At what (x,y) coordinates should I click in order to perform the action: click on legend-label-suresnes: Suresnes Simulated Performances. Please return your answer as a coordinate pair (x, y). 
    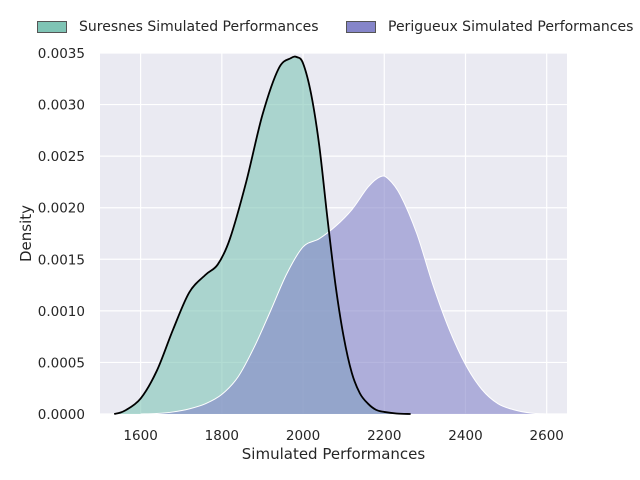
    Looking at the image, I should click on (199, 27).